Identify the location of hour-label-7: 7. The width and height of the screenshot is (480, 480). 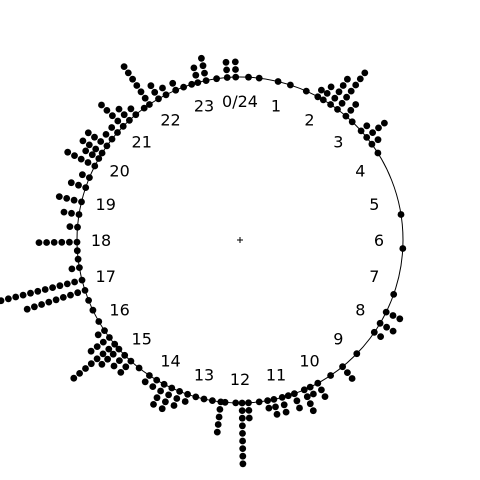
(374, 276).